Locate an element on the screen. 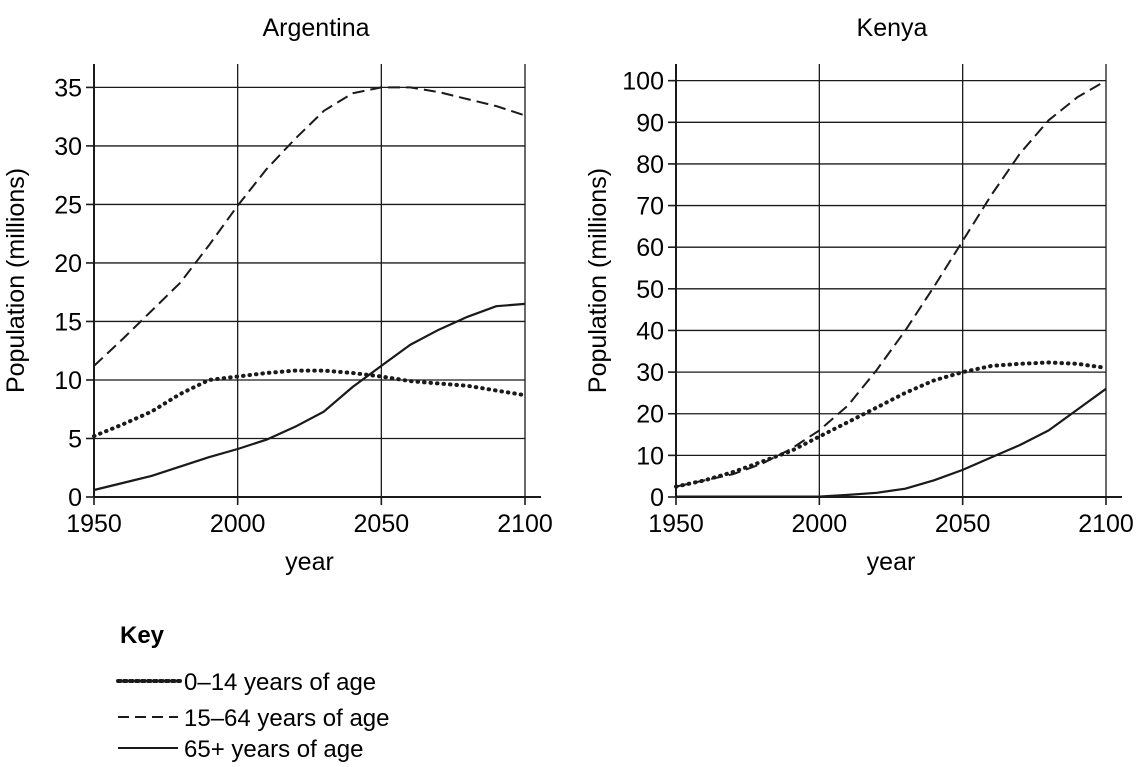 This screenshot has height=767, width=1138. y-tick-label: 90 is located at coordinates (650, 123).